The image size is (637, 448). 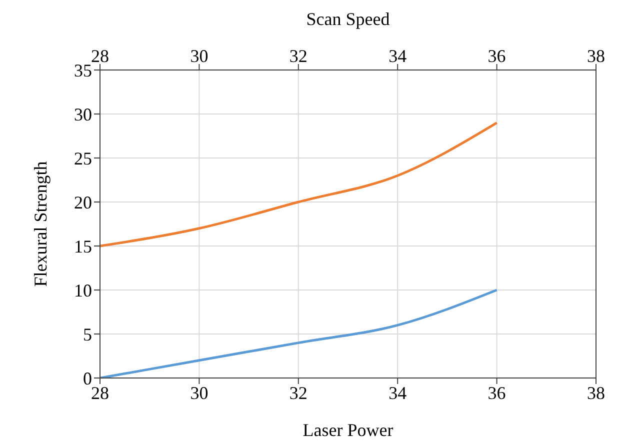 What do you see at coordinates (87, 378) in the screenshot?
I see `y-tick-label: 0` at bounding box center [87, 378].